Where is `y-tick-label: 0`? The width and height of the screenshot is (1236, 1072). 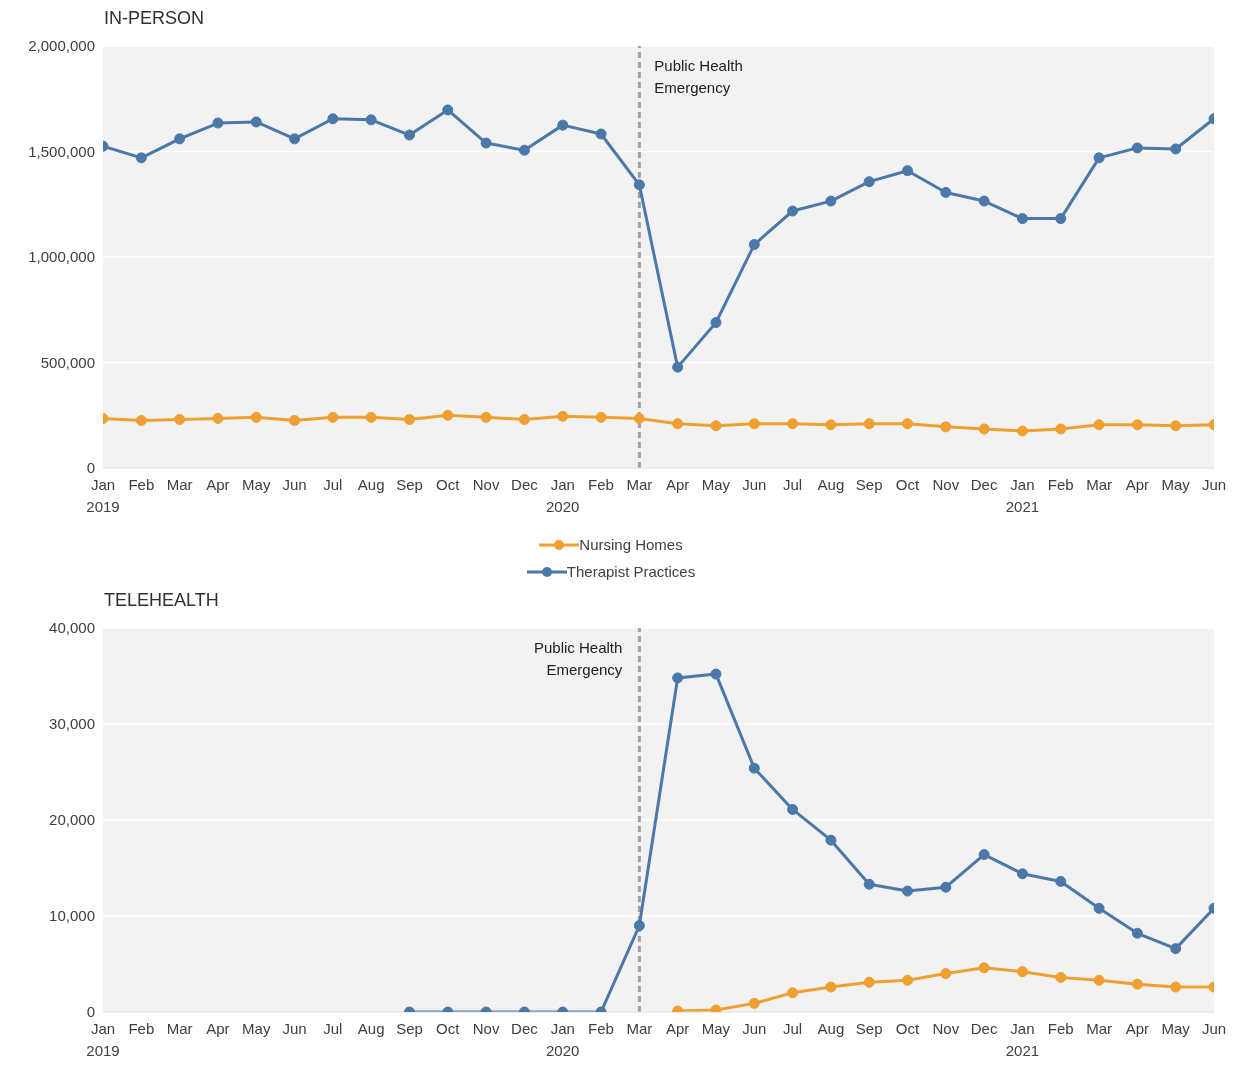 y-tick-label: 0 is located at coordinates (90, 1012).